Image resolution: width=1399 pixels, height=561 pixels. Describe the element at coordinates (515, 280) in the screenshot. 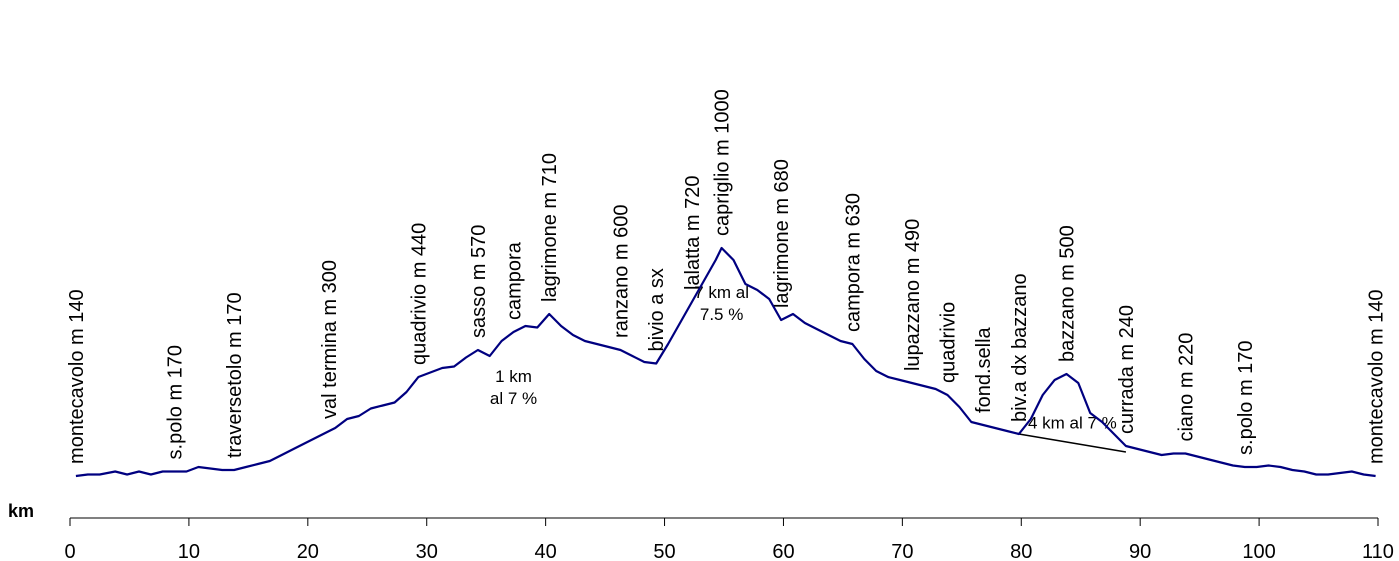

I see `waypoint-label: campora` at that location.